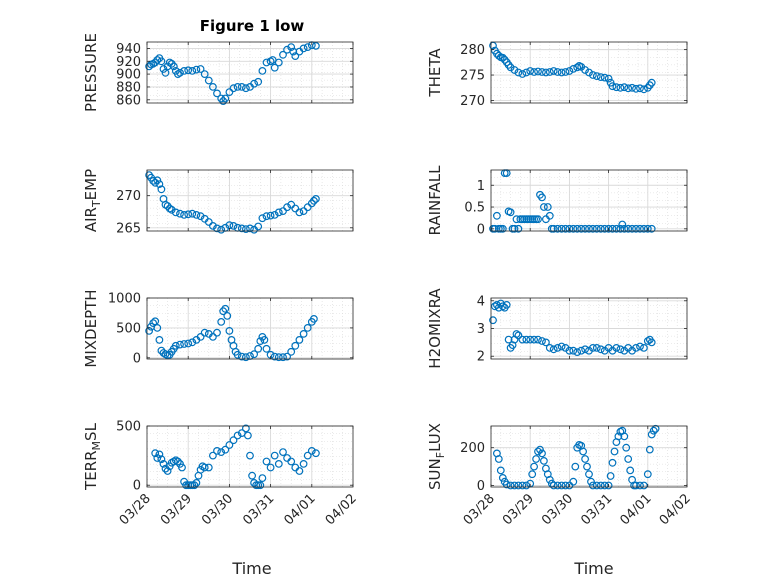 This screenshot has height=583, width=778. I want to click on y-tick-label: 270, so click(472, 101).